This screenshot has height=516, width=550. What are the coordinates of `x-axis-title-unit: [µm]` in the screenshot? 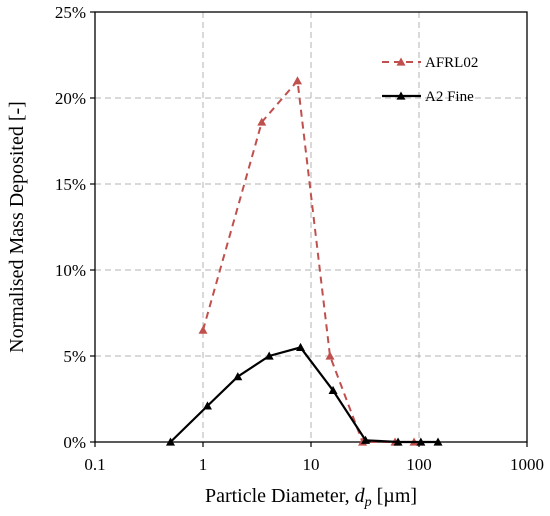 It's located at (394, 496).